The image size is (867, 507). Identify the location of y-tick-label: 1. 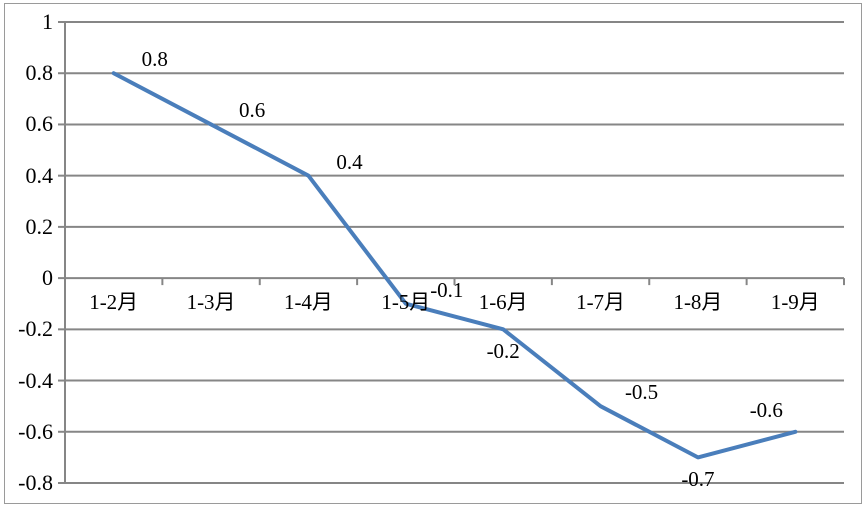
(47, 21).